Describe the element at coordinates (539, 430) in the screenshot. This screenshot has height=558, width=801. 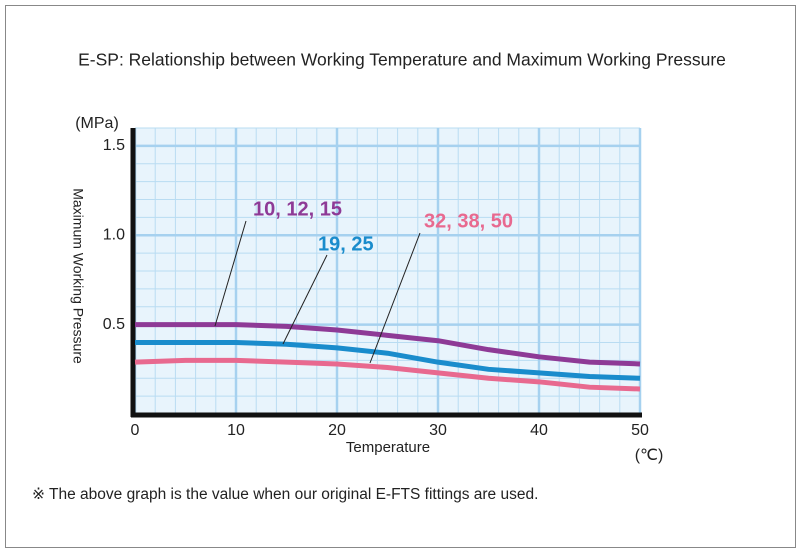
I see `x-tick-label: 40` at that location.